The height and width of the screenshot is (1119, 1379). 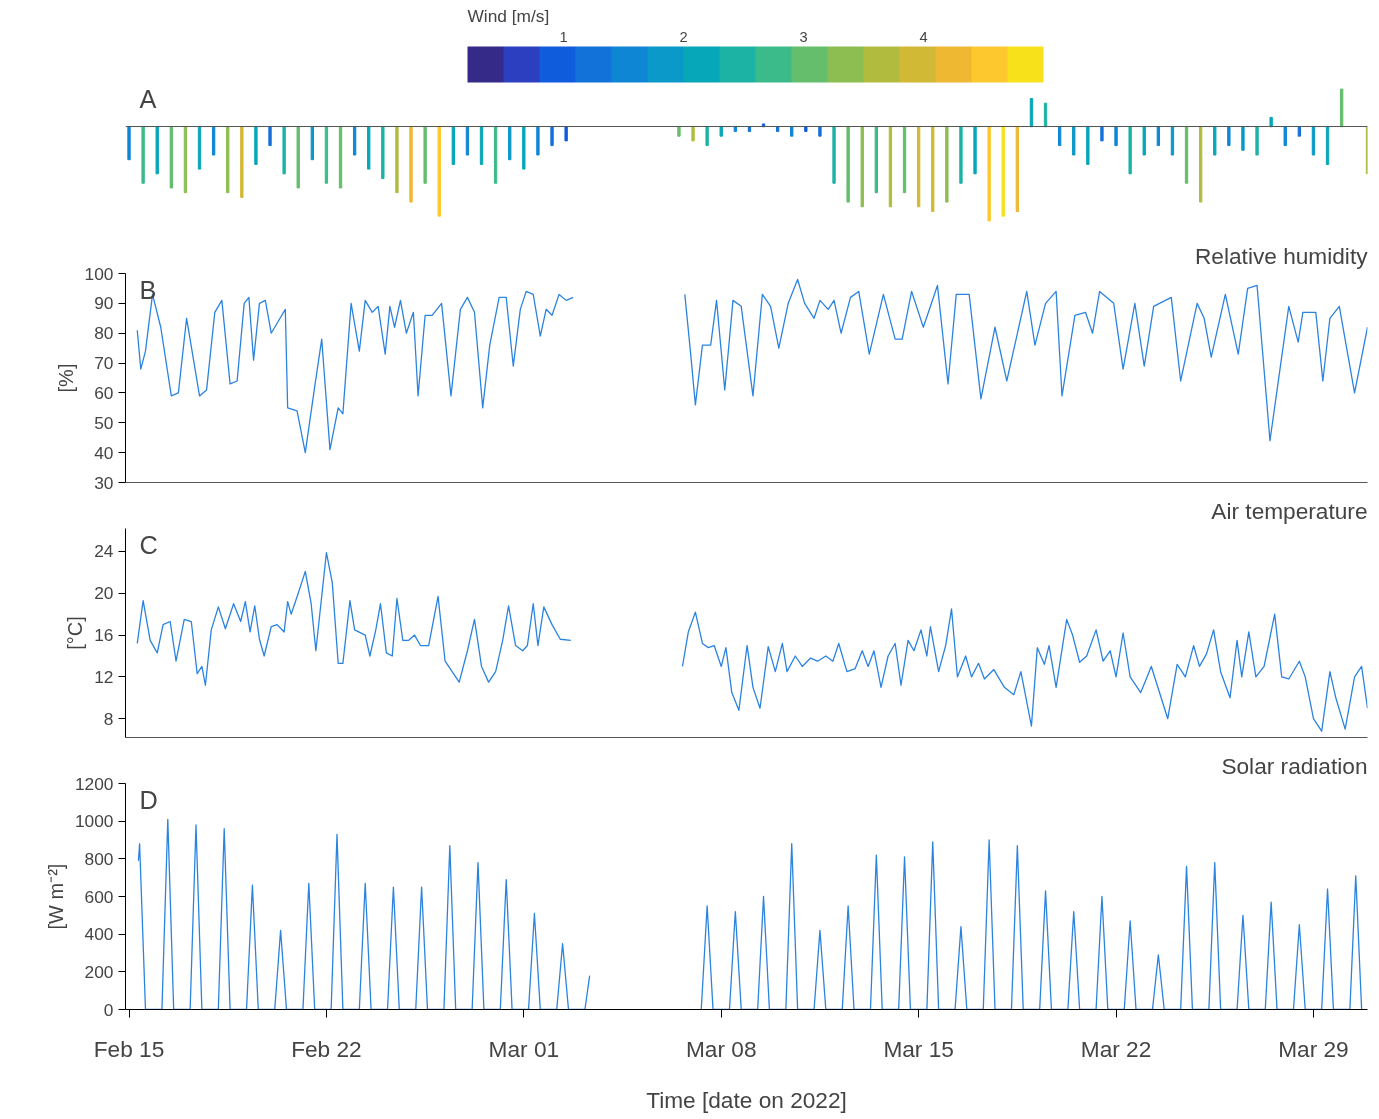 What do you see at coordinates (148, 289) in the screenshot?
I see `annotation: B` at bounding box center [148, 289].